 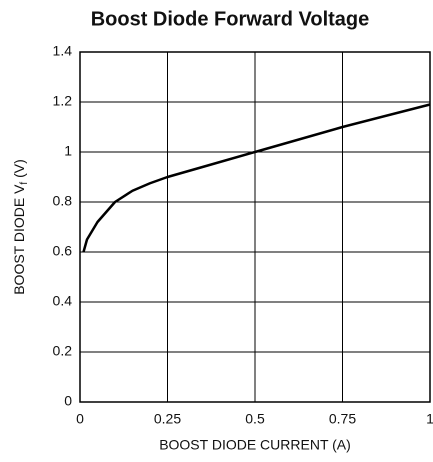 What do you see at coordinates (63, 101) in the screenshot?
I see `y-tick-label: 1.2` at bounding box center [63, 101].